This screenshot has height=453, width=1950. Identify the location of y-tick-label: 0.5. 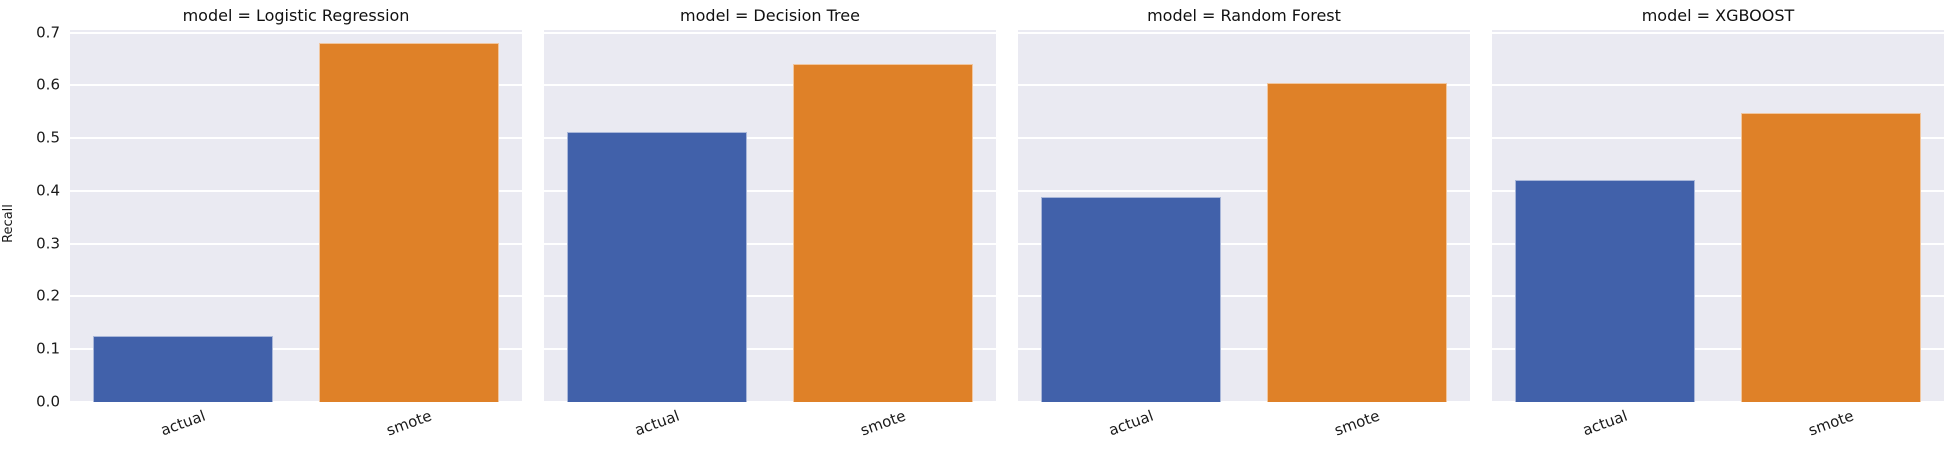
(48, 137).